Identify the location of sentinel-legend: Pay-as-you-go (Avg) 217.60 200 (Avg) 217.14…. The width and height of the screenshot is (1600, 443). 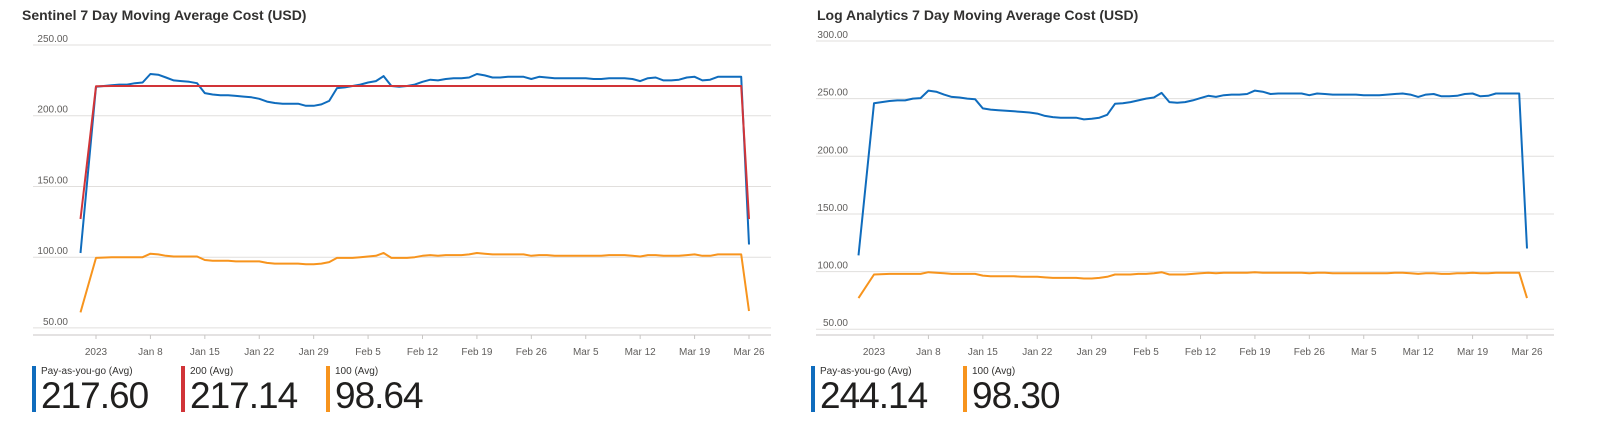
(382, 391).